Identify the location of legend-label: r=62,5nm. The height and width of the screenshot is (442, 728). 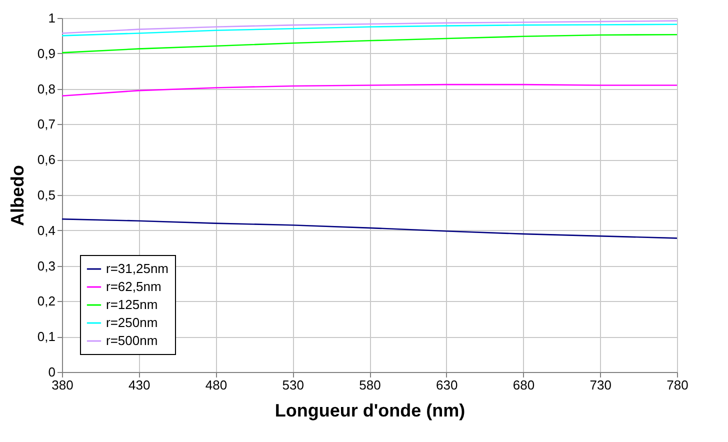
(134, 286).